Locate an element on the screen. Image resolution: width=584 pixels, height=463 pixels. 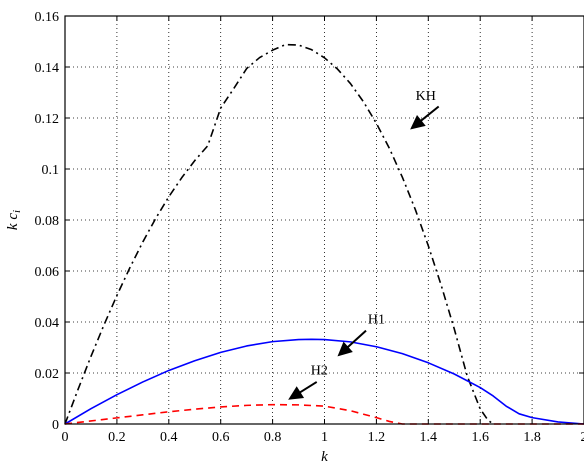
x-tick-label: 0.6 is located at coordinates (221, 437).